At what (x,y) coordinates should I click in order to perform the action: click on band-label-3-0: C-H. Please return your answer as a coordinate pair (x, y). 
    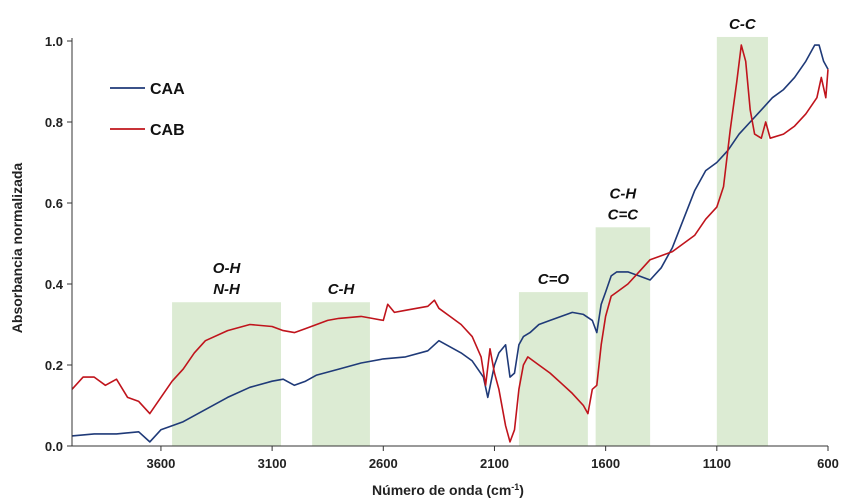
    Looking at the image, I should click on (624, 193).